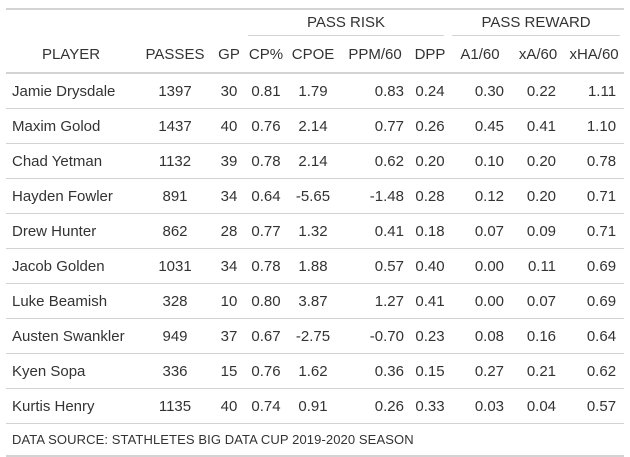 This screenshot has height=457, width=630. What do you see at coordinates (538, 55) in the screenshot?
I see `col-header-xa60: xA/60` at bounding box center [538, 55].